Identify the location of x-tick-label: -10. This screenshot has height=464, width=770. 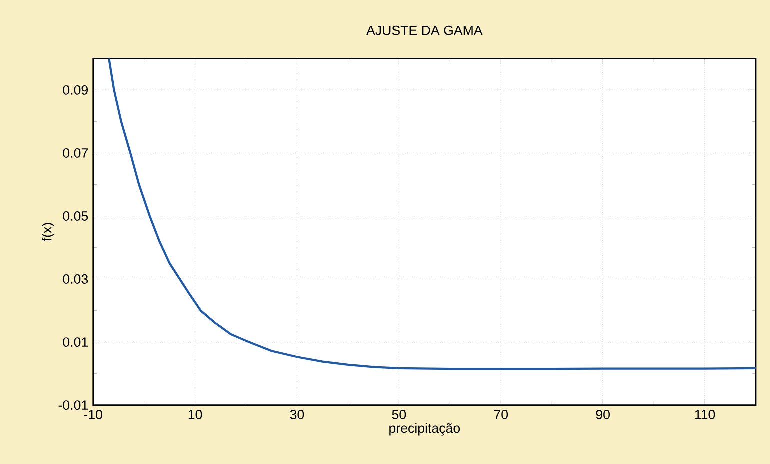
(93, 415).